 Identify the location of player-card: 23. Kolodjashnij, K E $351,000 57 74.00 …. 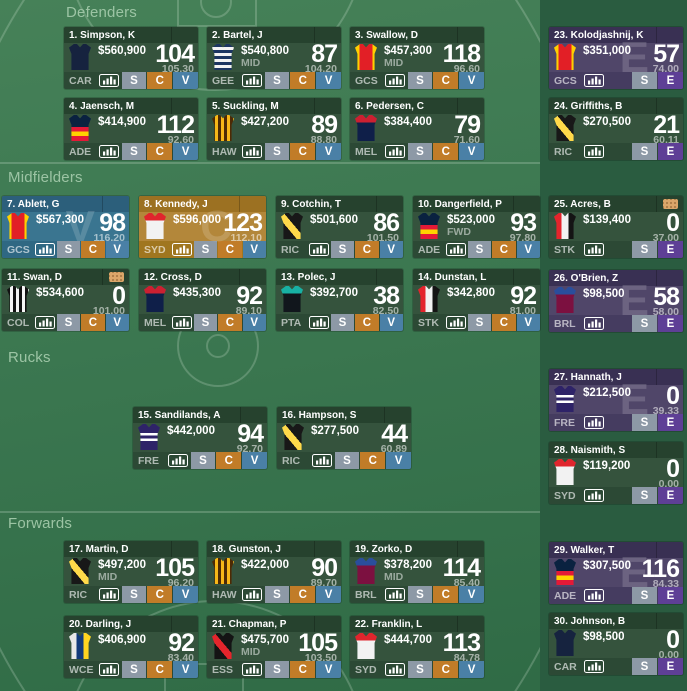
(616, 58).